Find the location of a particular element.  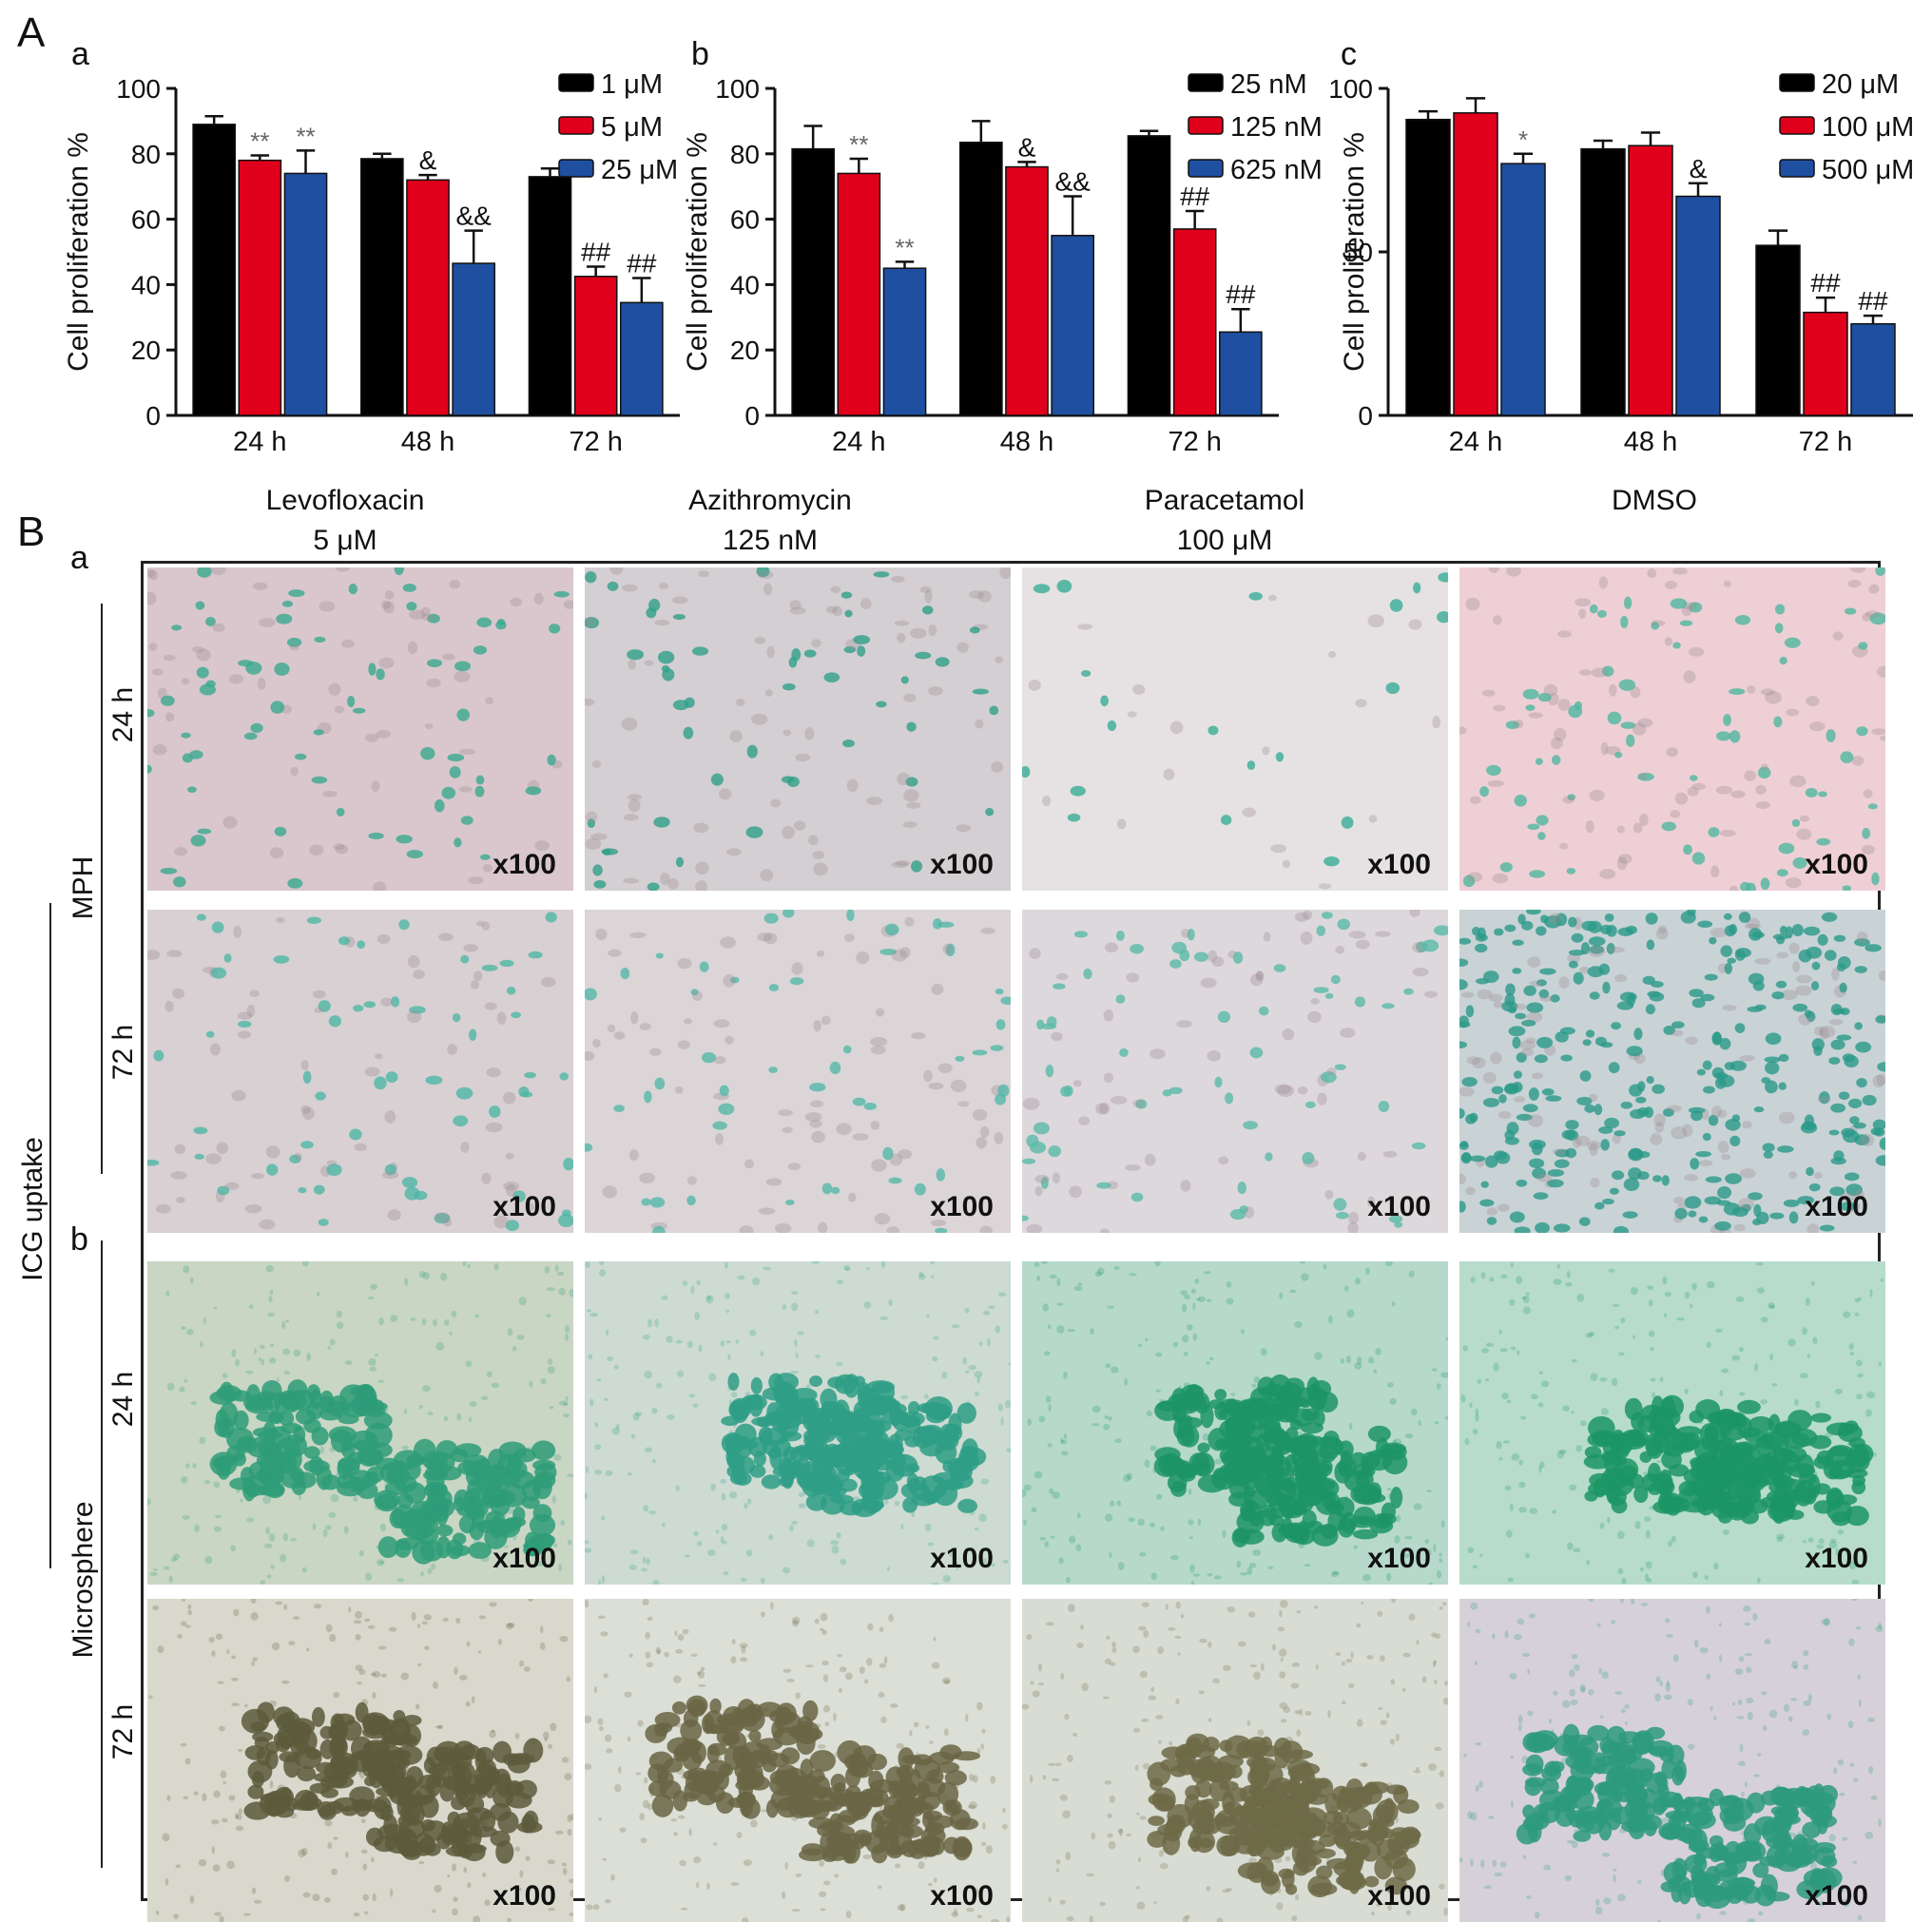

section-label-a: a is located at coordinates (79, 558).